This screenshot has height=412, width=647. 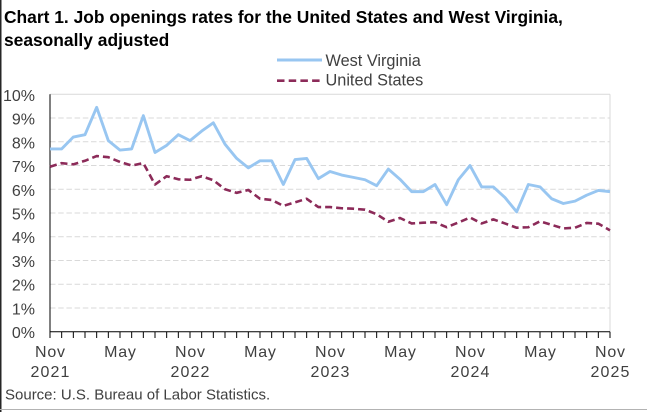 I want to click on svg-text: 7%, so click(x=23, y=167).